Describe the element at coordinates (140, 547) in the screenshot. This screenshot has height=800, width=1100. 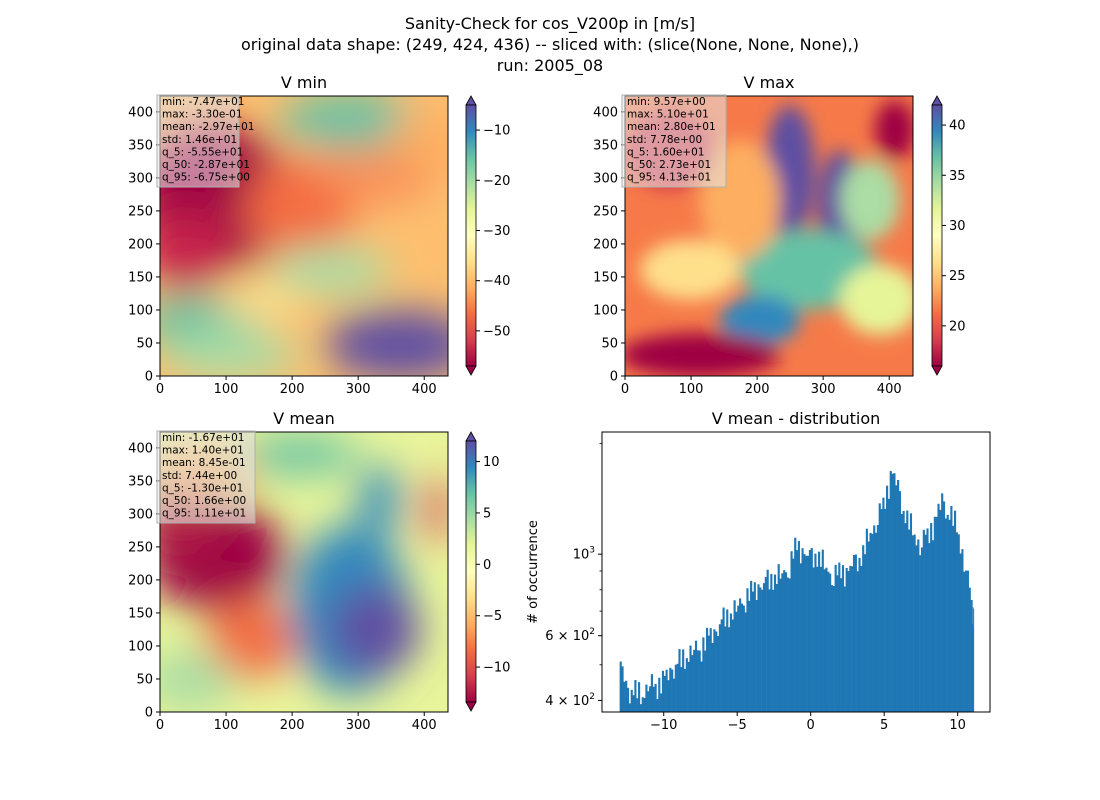
I see `v-mean-y-tick-label: 250` at that location.